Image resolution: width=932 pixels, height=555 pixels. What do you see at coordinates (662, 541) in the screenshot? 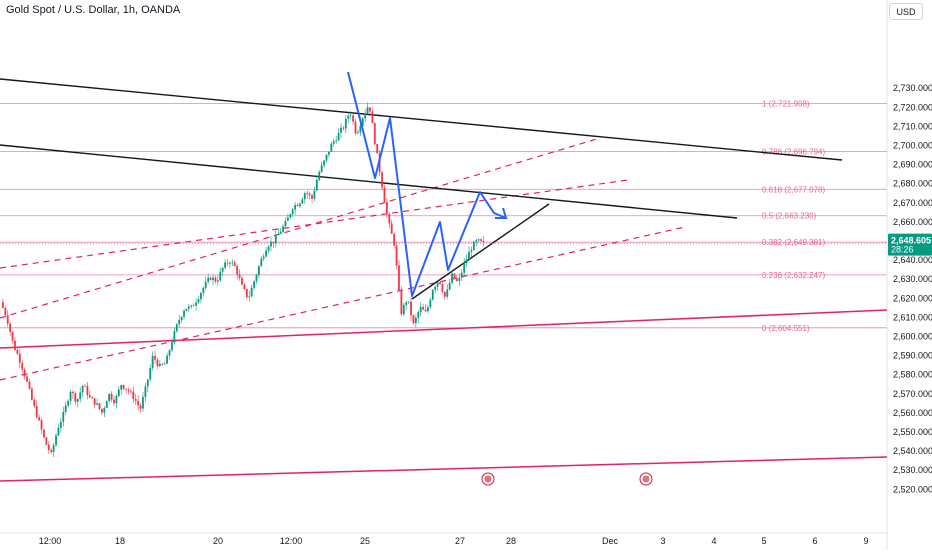
I see `time-tick-label: 3` at bounding box center [662, 541].